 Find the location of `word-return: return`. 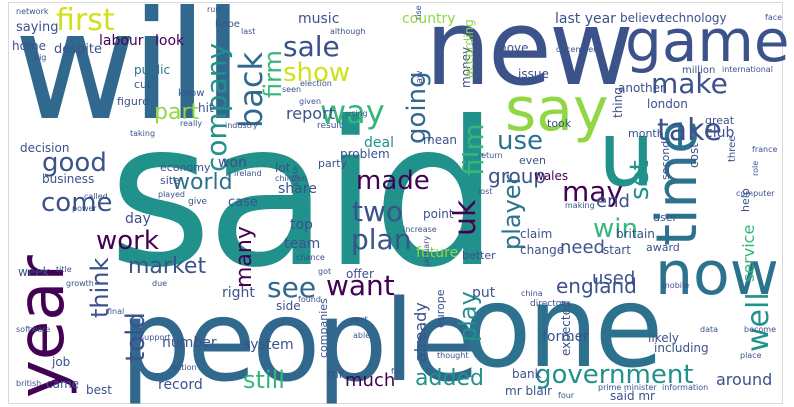

word-return: return is located at coordinates (490, 155).